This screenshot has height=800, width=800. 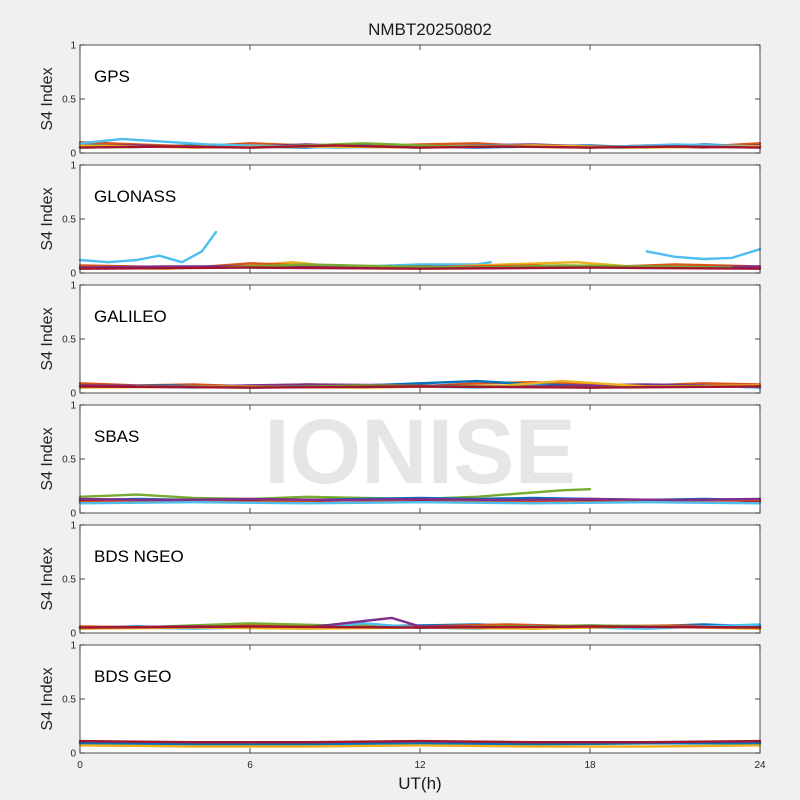 I want to click on panel-label-gps: GPS, so click(x=112, y=76).